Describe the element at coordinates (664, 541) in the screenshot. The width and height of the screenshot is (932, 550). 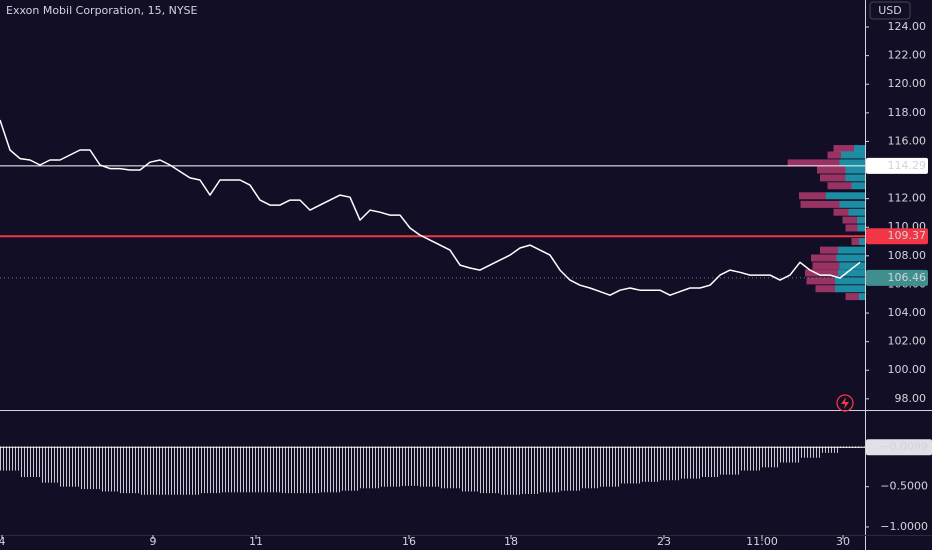
I see `x-tick-label: 23` at that location.